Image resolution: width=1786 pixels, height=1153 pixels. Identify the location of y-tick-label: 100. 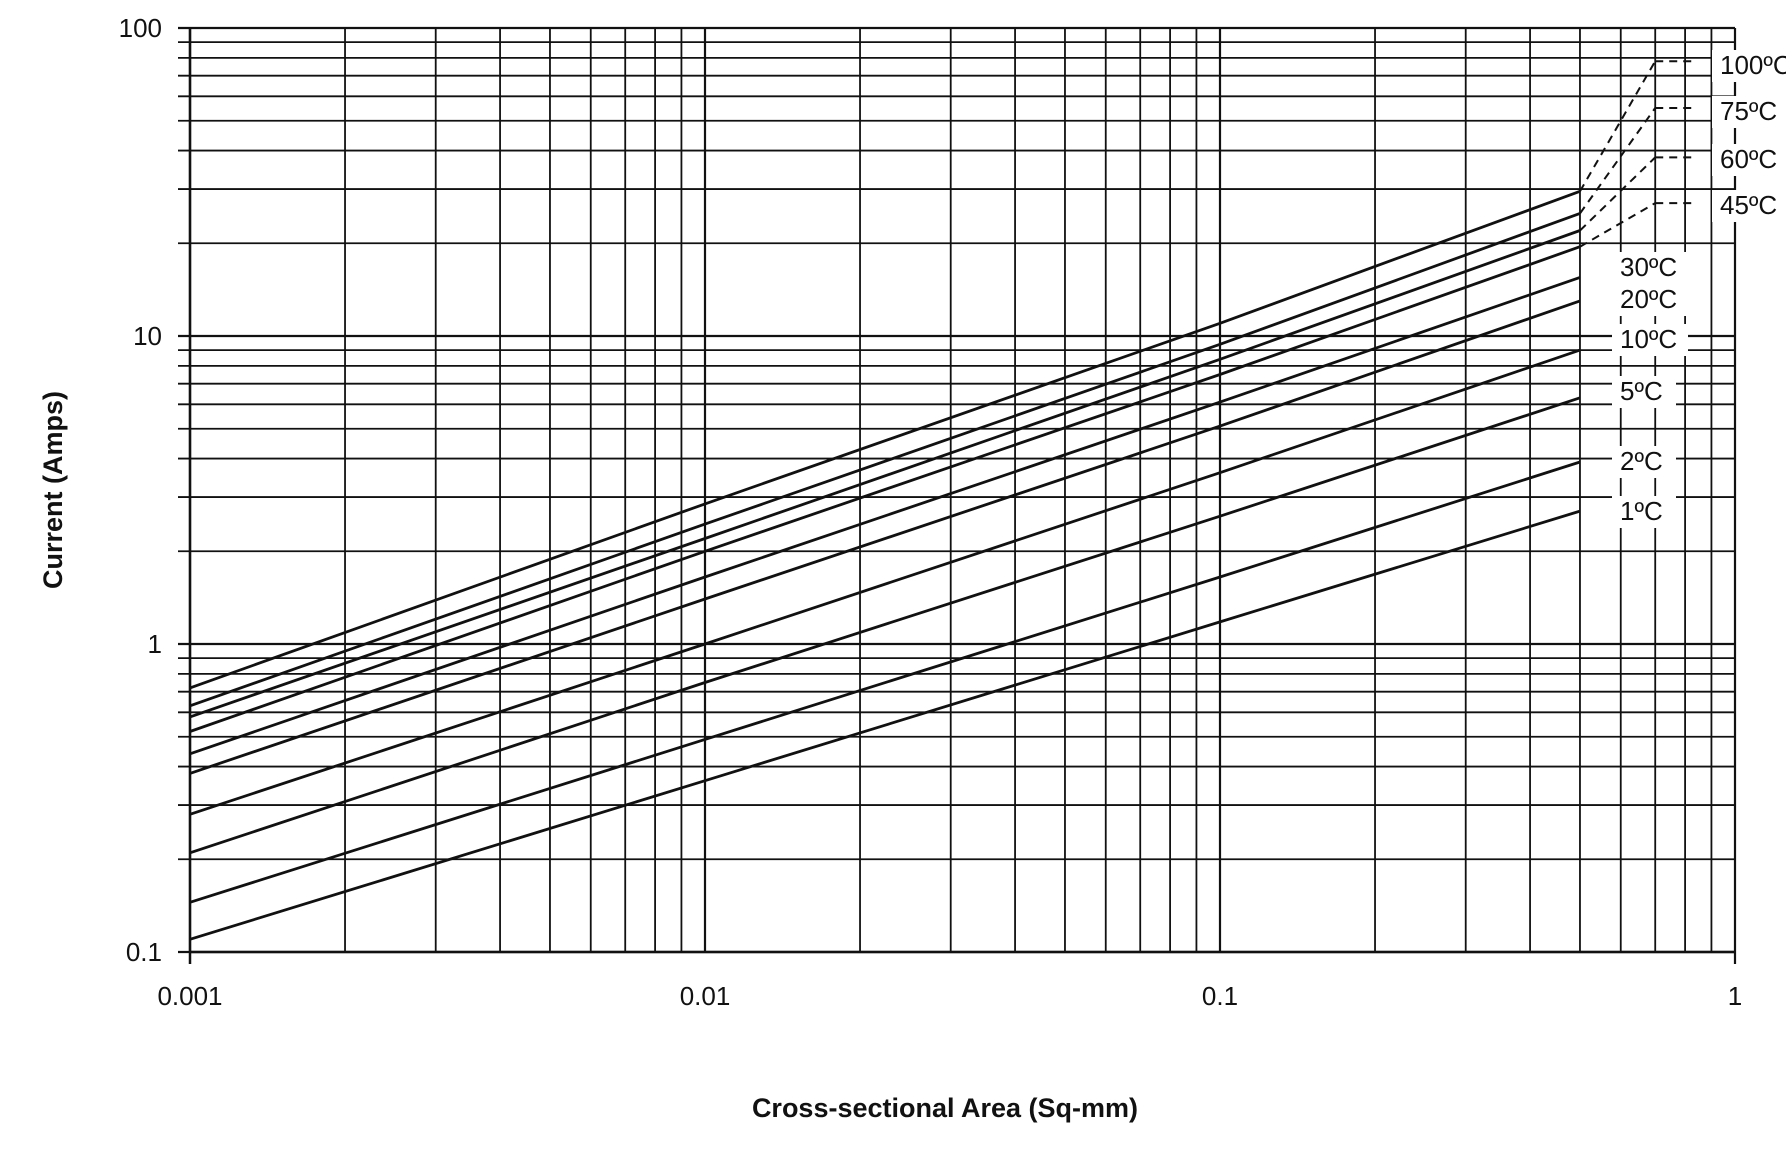
(140, 28).